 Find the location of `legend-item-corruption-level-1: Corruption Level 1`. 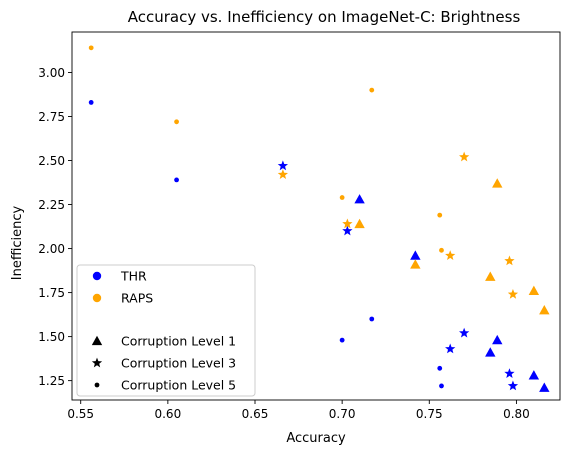

legend-item-corruption-level-1: Corruption Level 1 is located at coordinates (163, 341).